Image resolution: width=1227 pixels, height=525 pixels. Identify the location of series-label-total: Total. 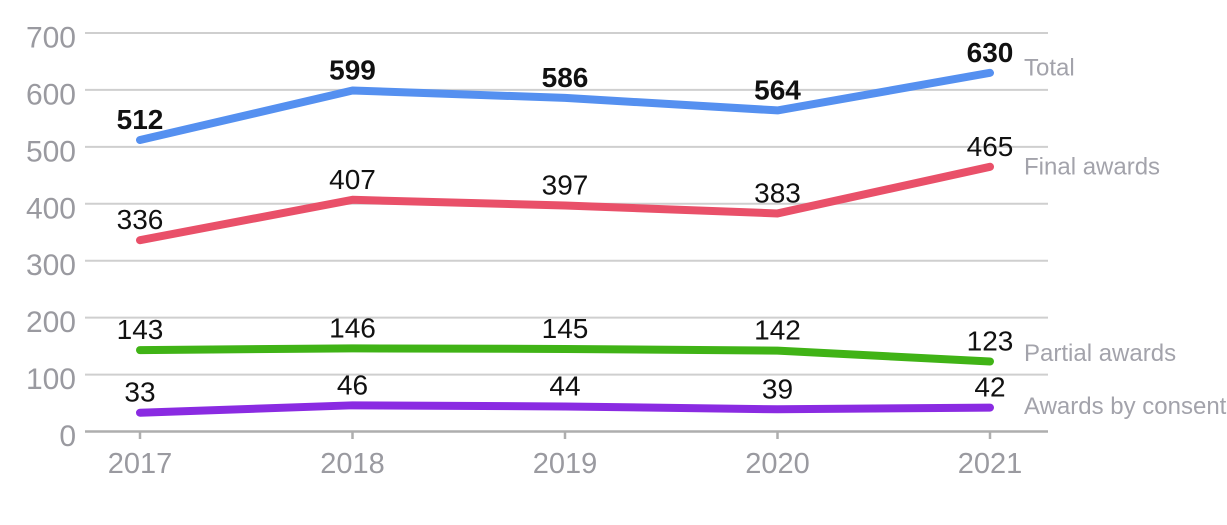
(1049, 67).